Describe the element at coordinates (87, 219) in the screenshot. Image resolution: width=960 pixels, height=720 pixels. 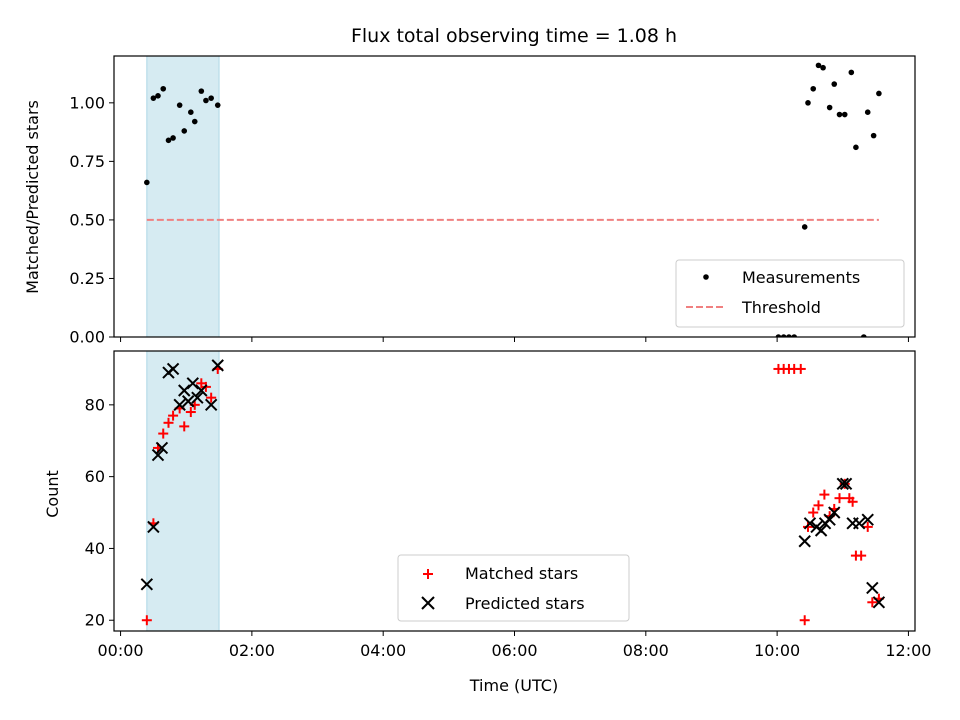
I see `top-y-tick-label: 0.50` at that location.